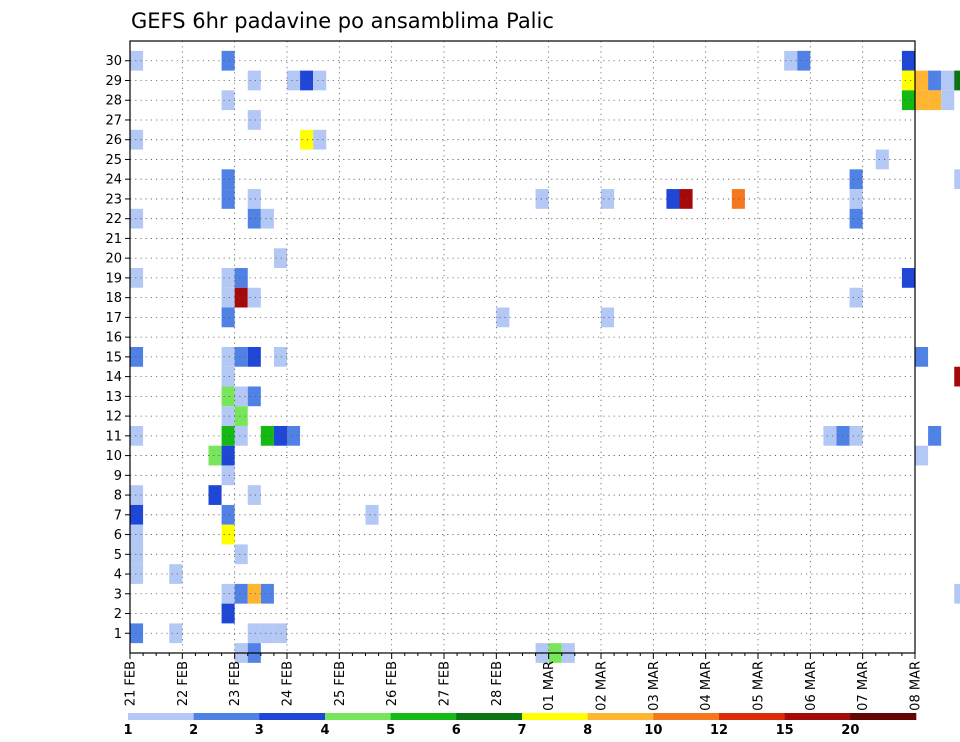  I want to click on y-tick-label: 19, so click(113, 278).